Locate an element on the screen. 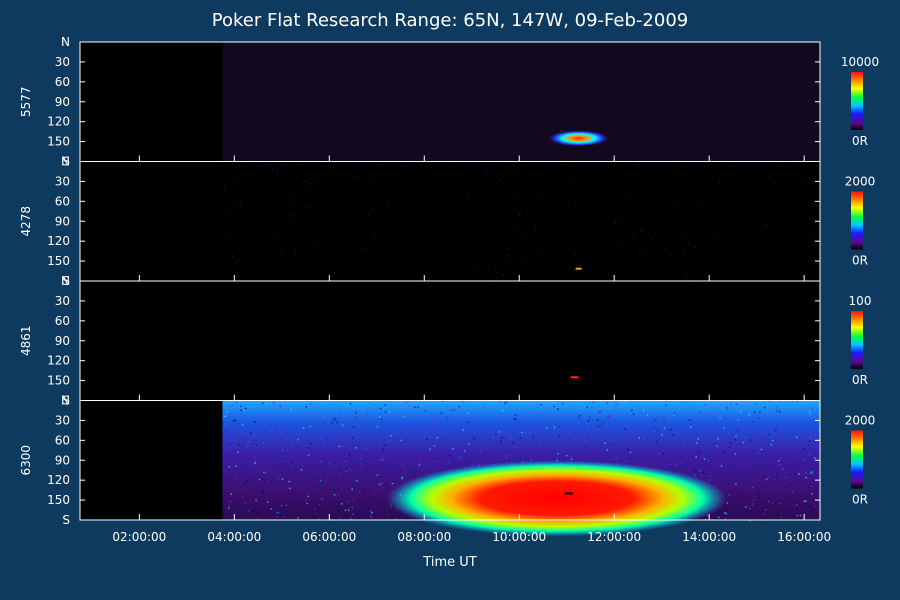 Image resolution: width=900 pixels, height=600 pixels. y-tick-label: 30 is located at coordinates (62, 181).